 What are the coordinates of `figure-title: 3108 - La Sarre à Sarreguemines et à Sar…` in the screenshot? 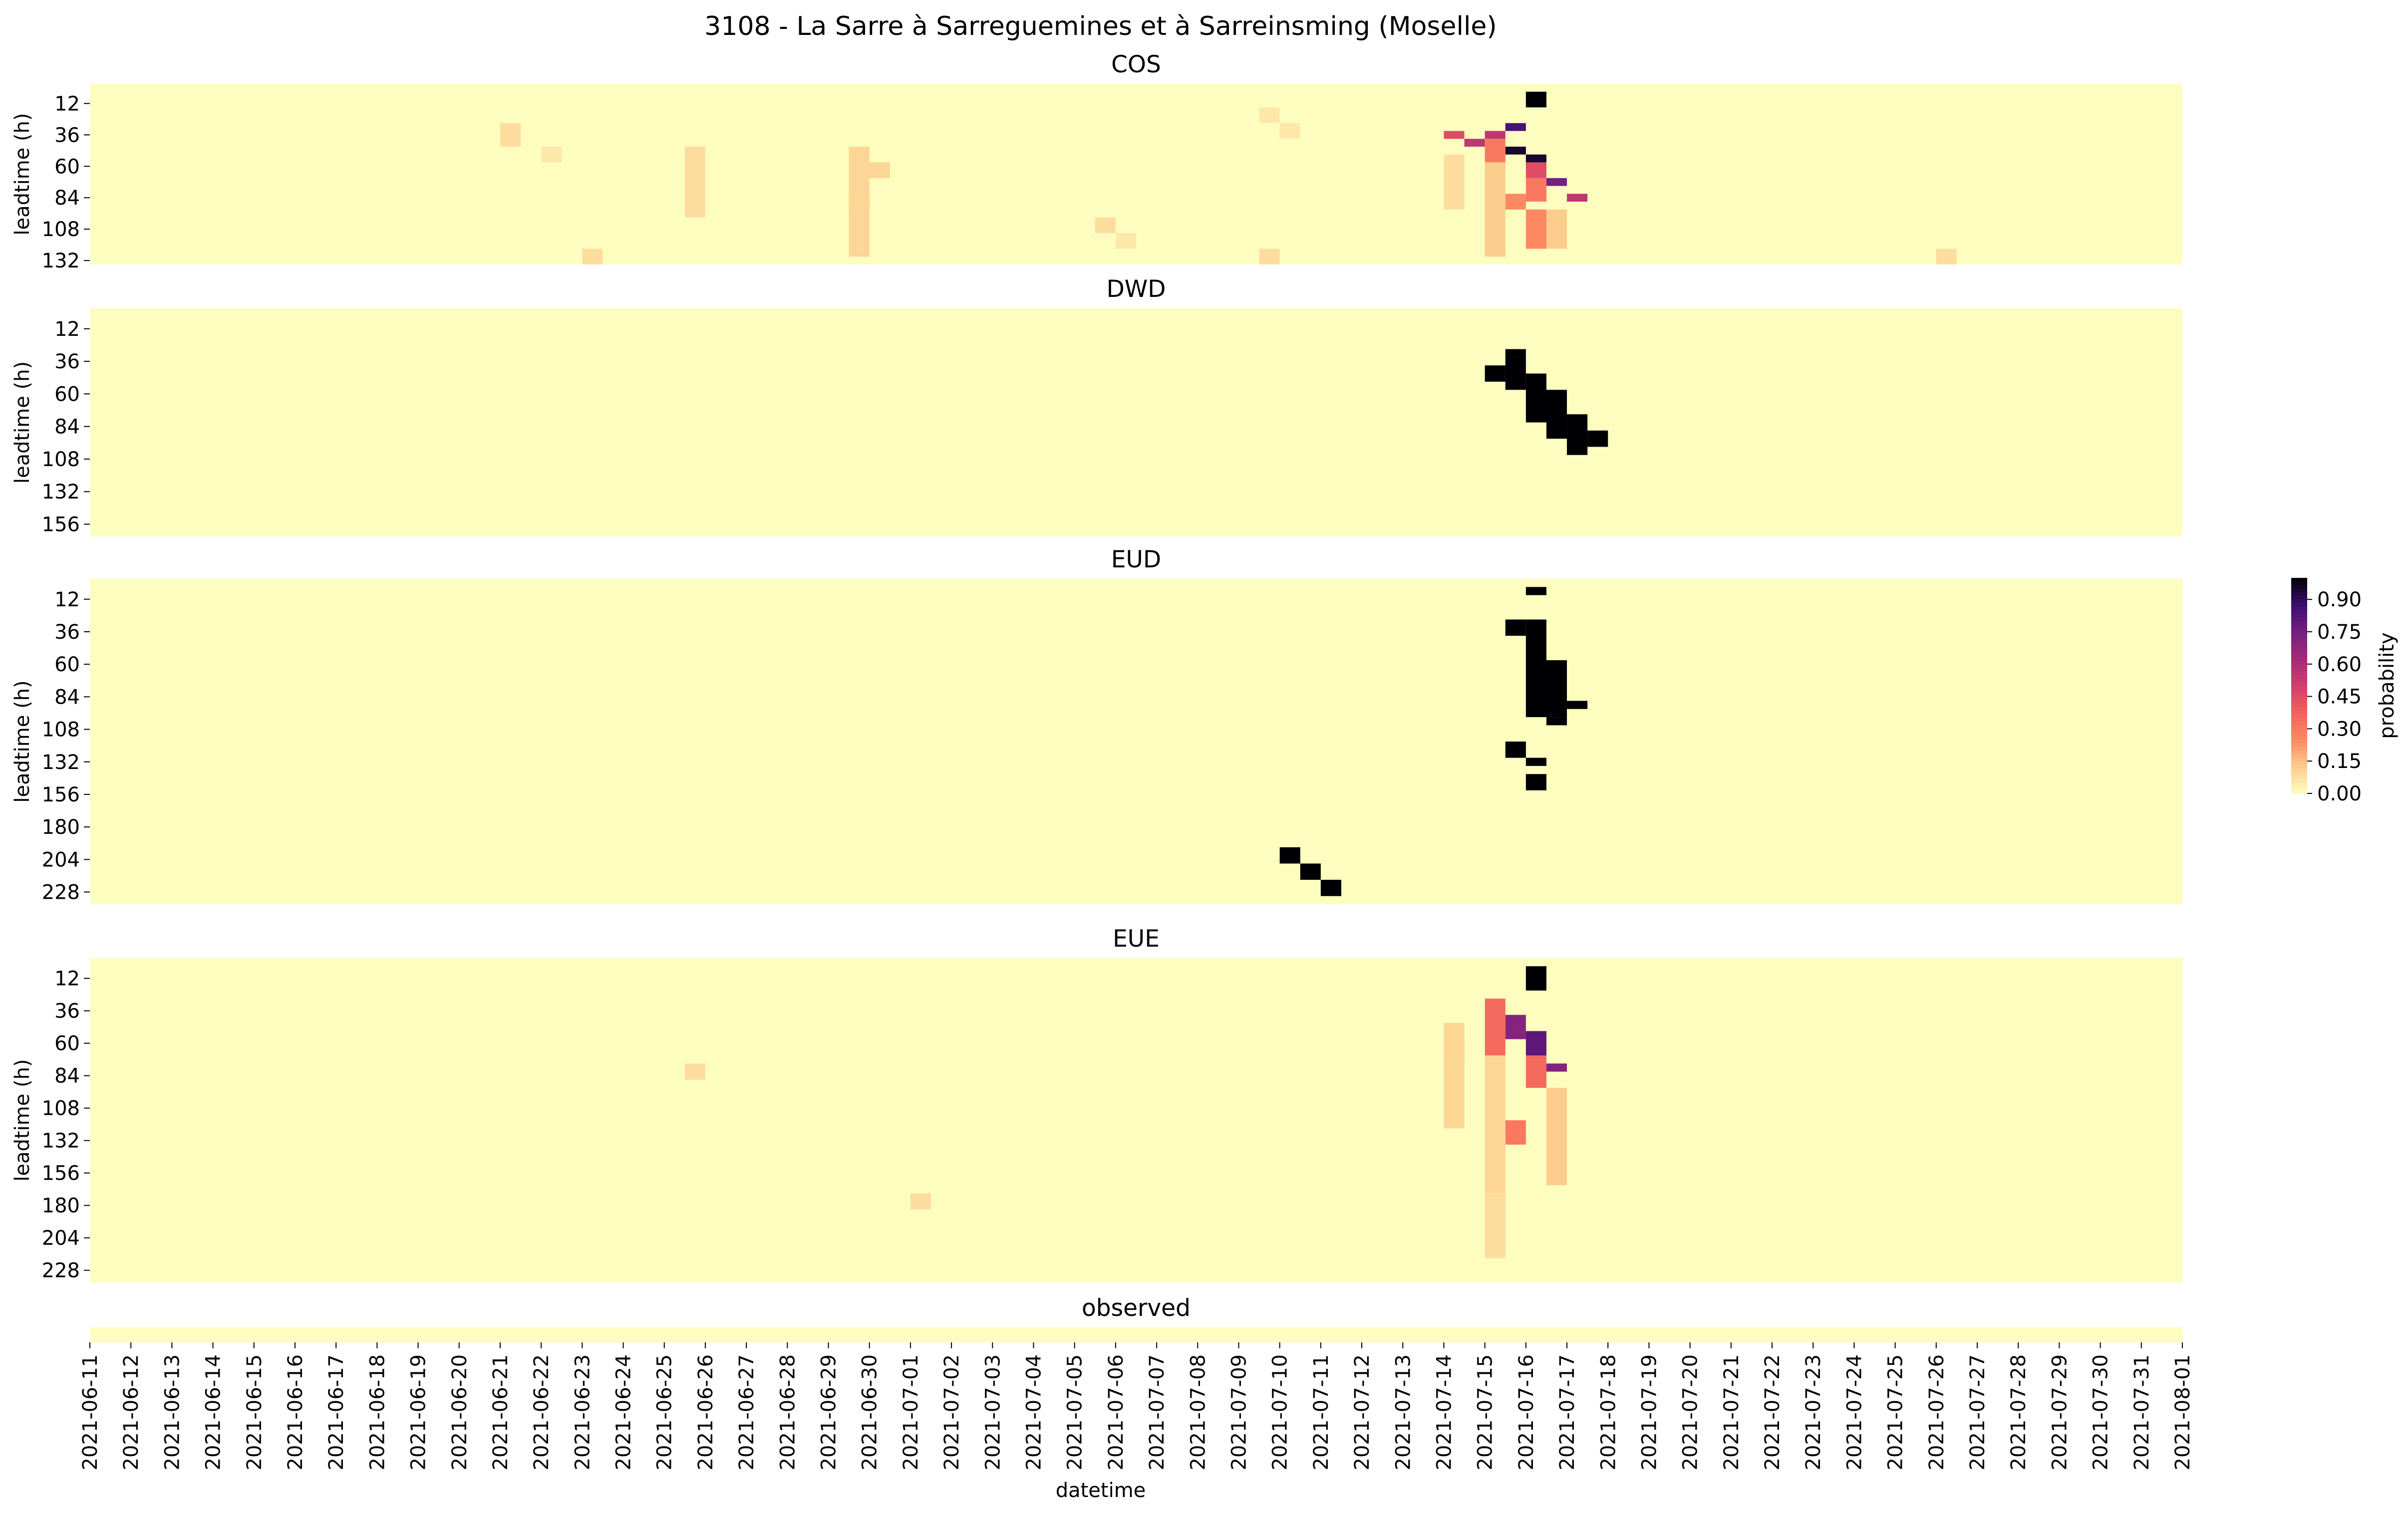 It's located at (1100, 26).